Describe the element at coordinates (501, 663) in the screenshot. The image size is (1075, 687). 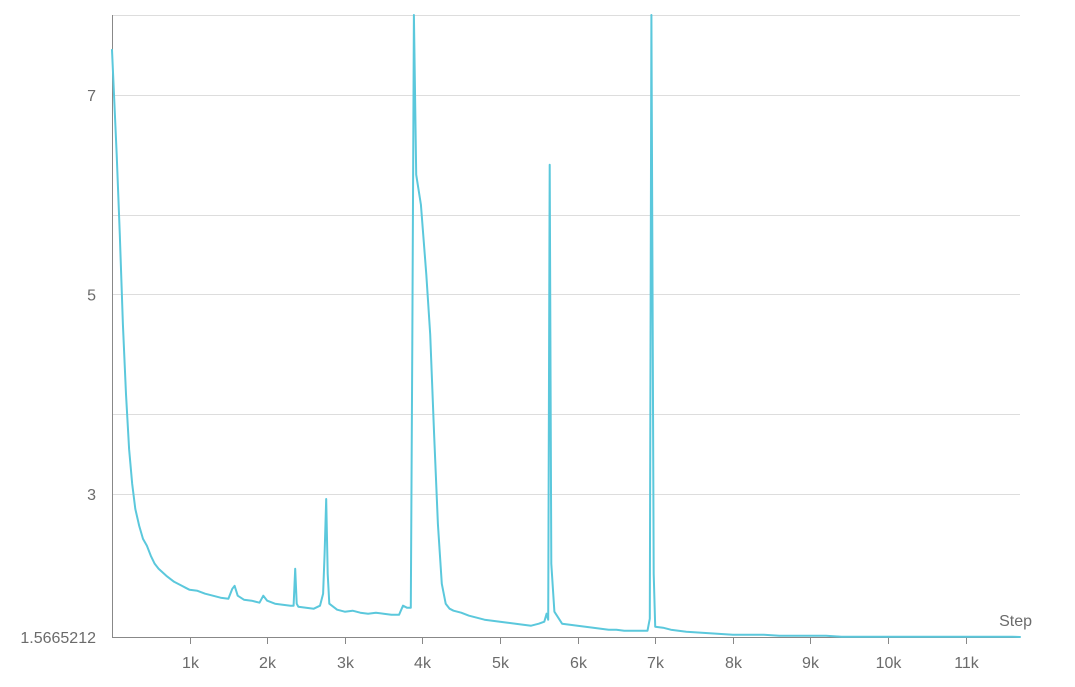
I see `x-tick-label: 5k` at that location.